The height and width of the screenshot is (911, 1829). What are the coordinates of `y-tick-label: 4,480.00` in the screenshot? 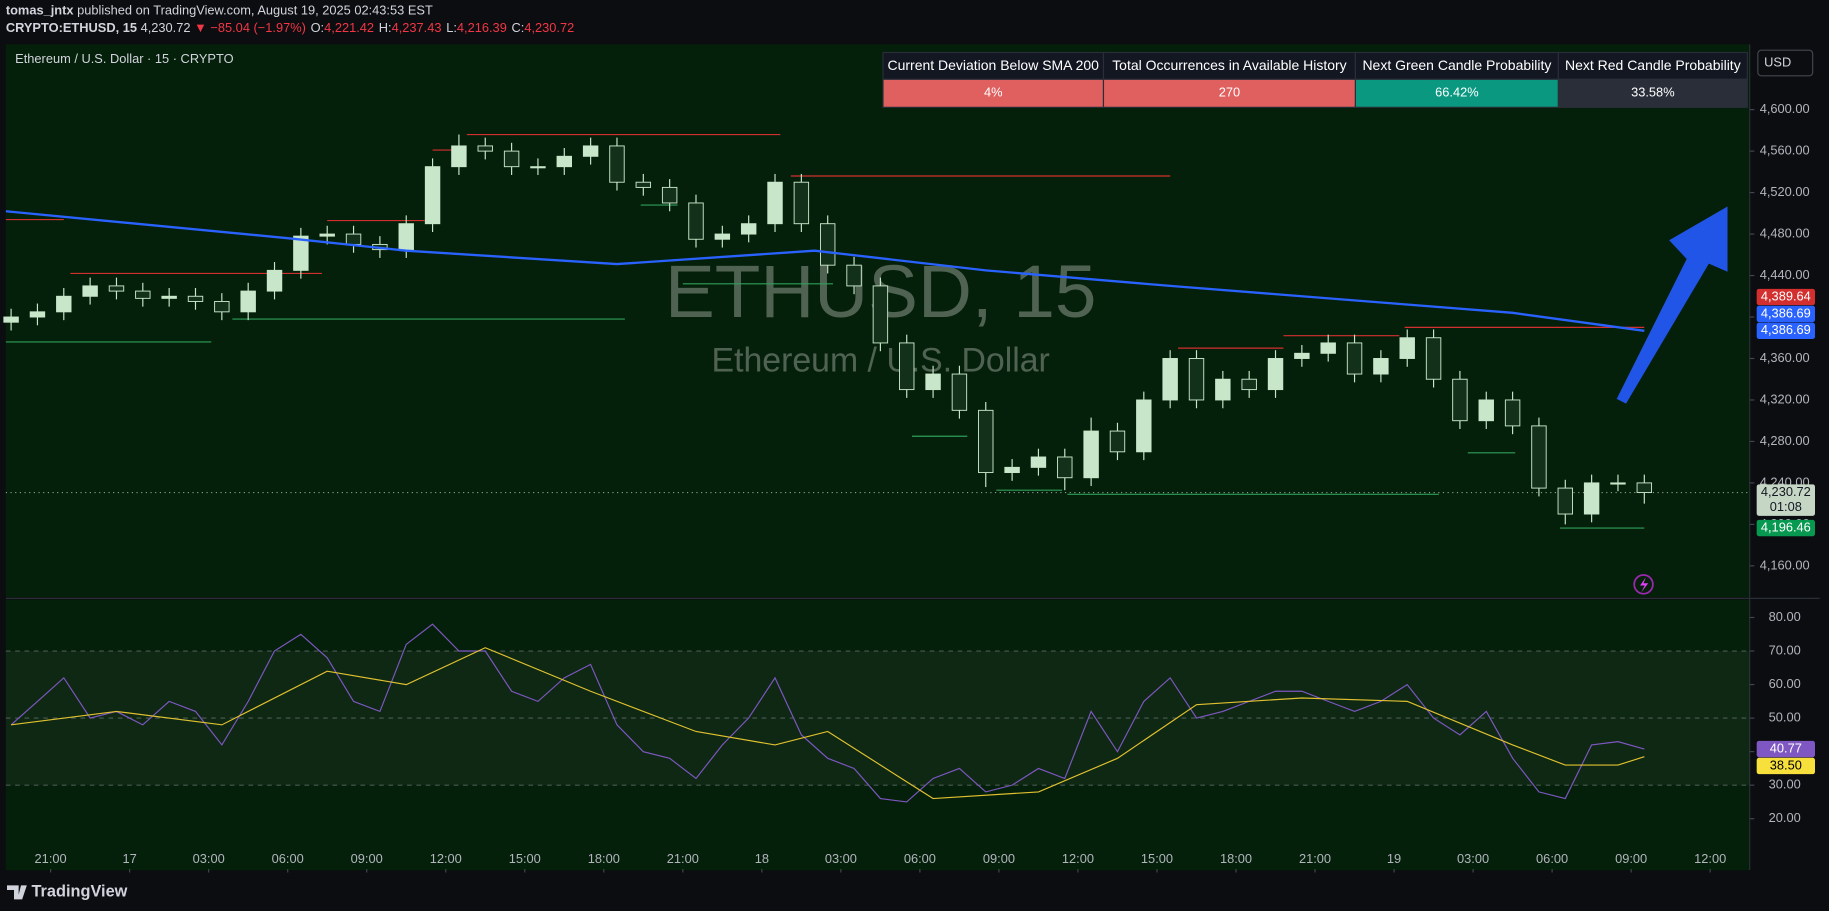 It's located at (1785, 232).